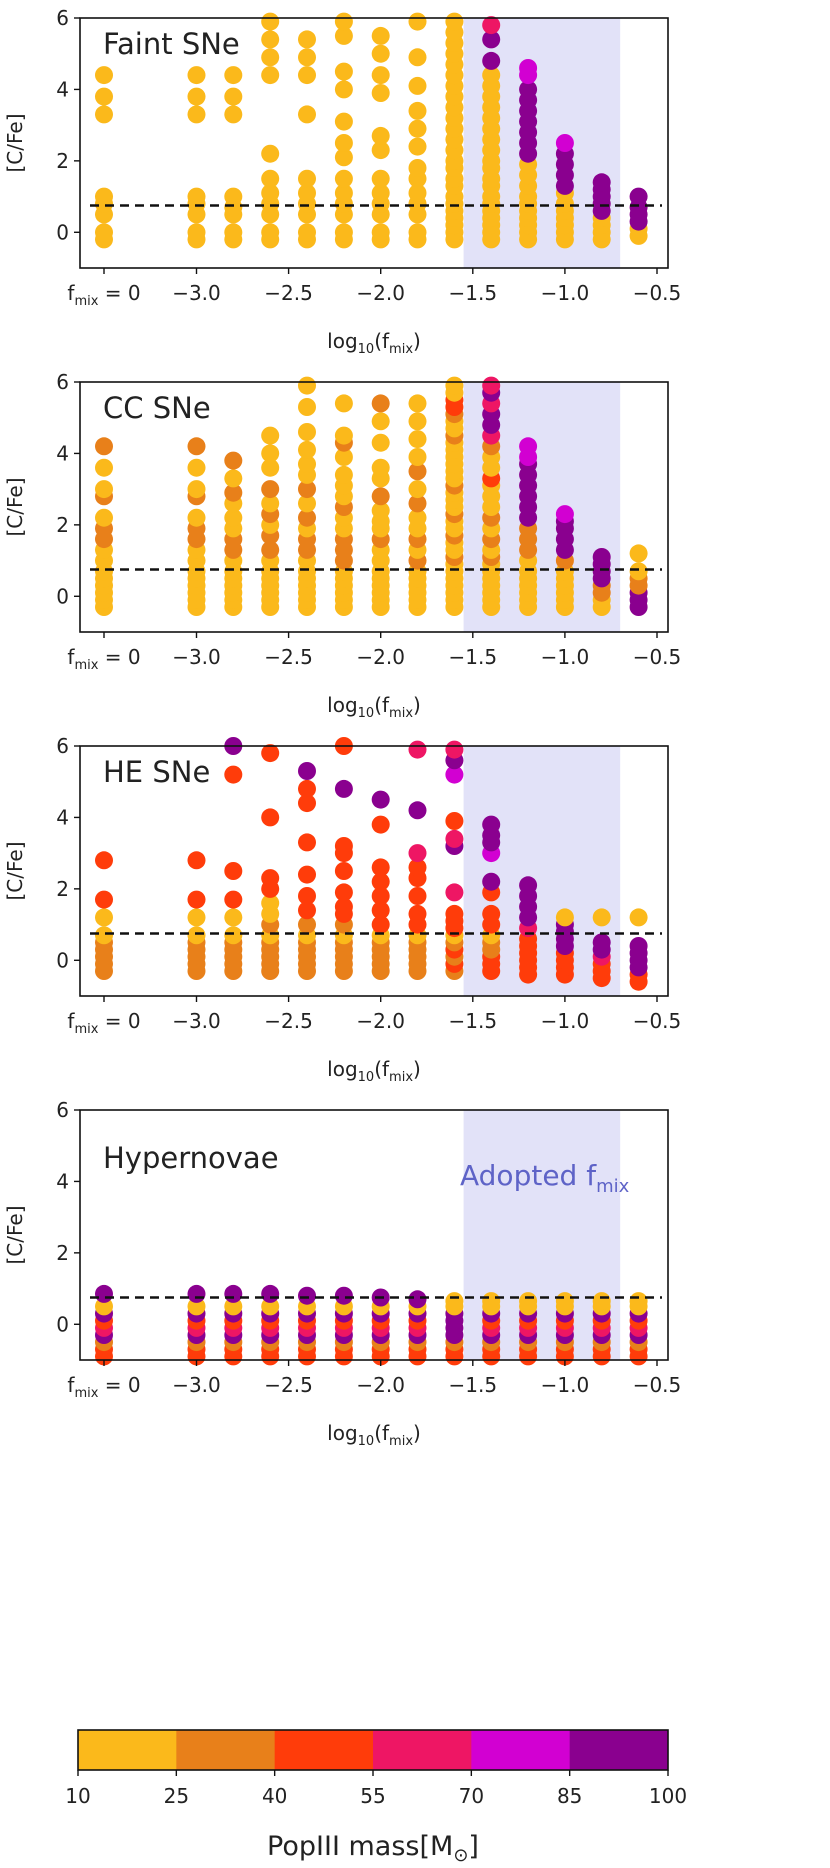 The width and height of the screenshot is (830, 1868). I want to click on panel-title: Hypernovae, so click(191, 1158).